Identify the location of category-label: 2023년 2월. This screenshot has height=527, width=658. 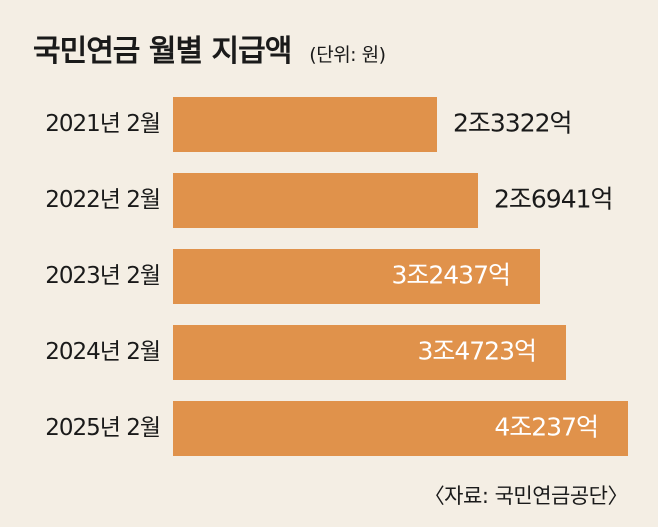
(102, 276).